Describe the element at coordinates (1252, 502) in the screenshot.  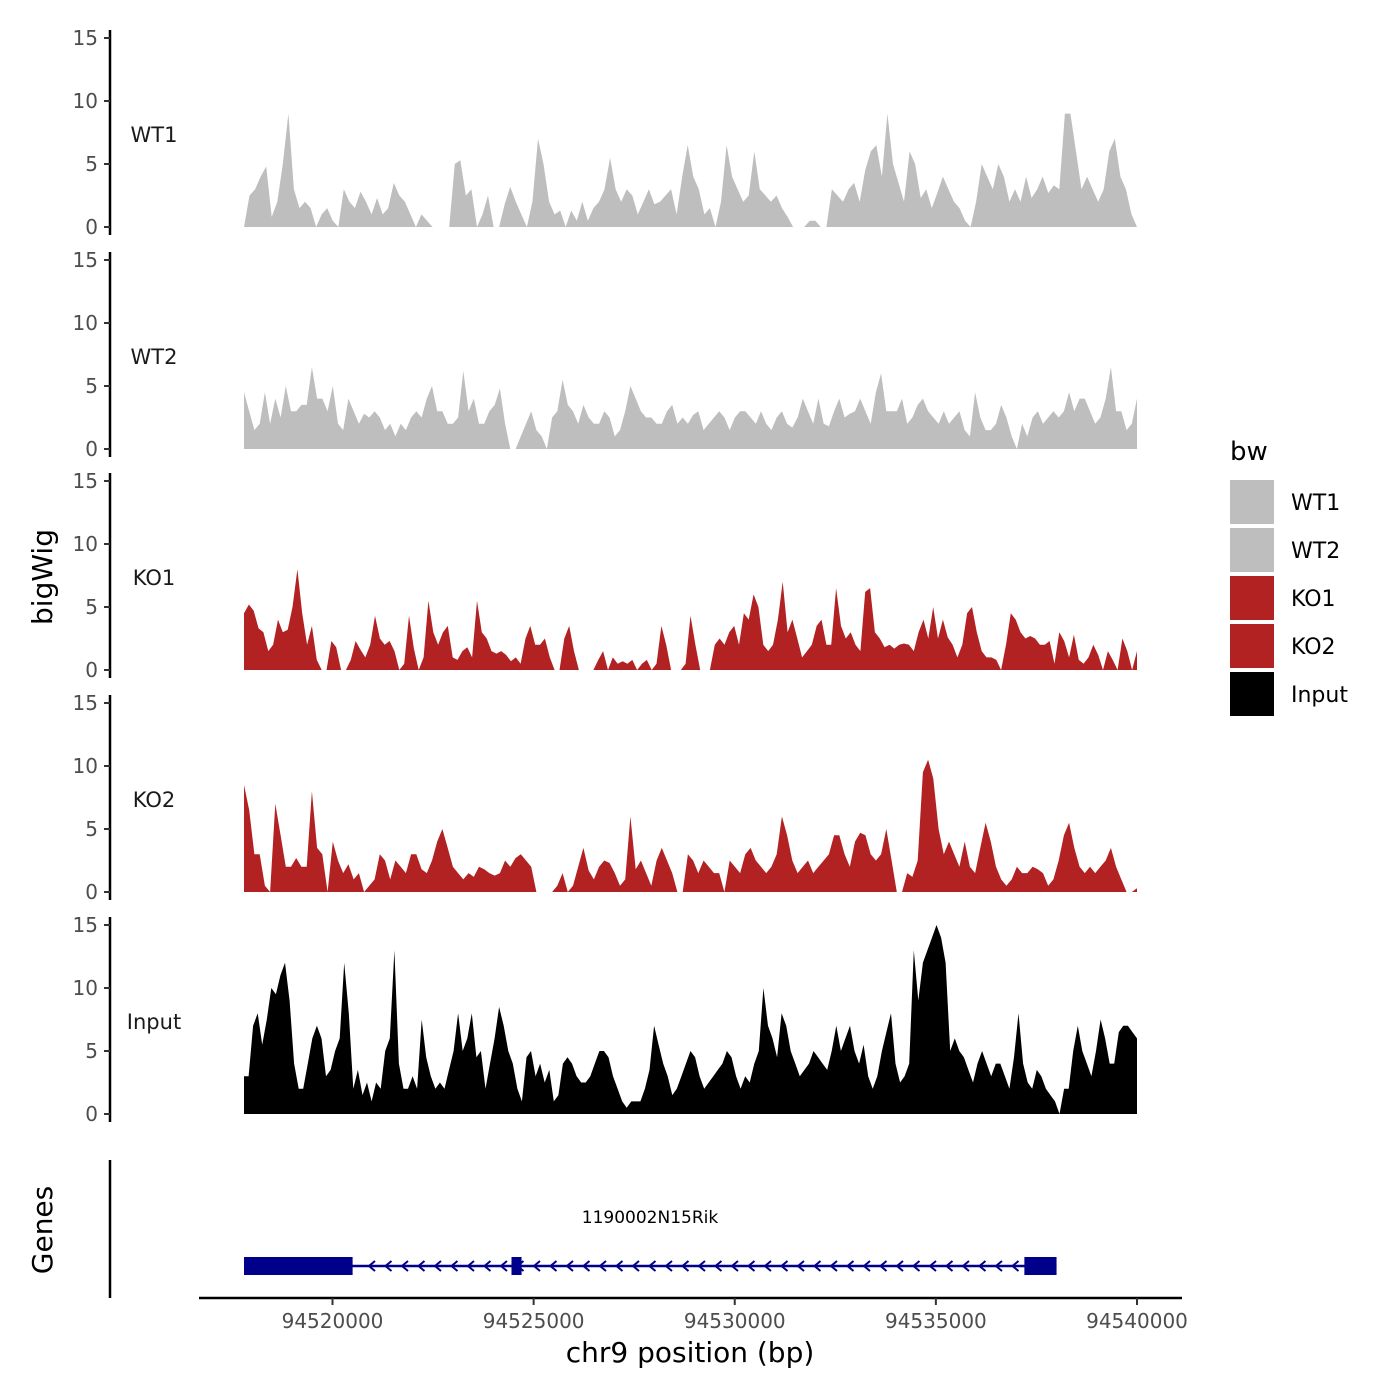
I see `legend-swatch-wt1` at that location.